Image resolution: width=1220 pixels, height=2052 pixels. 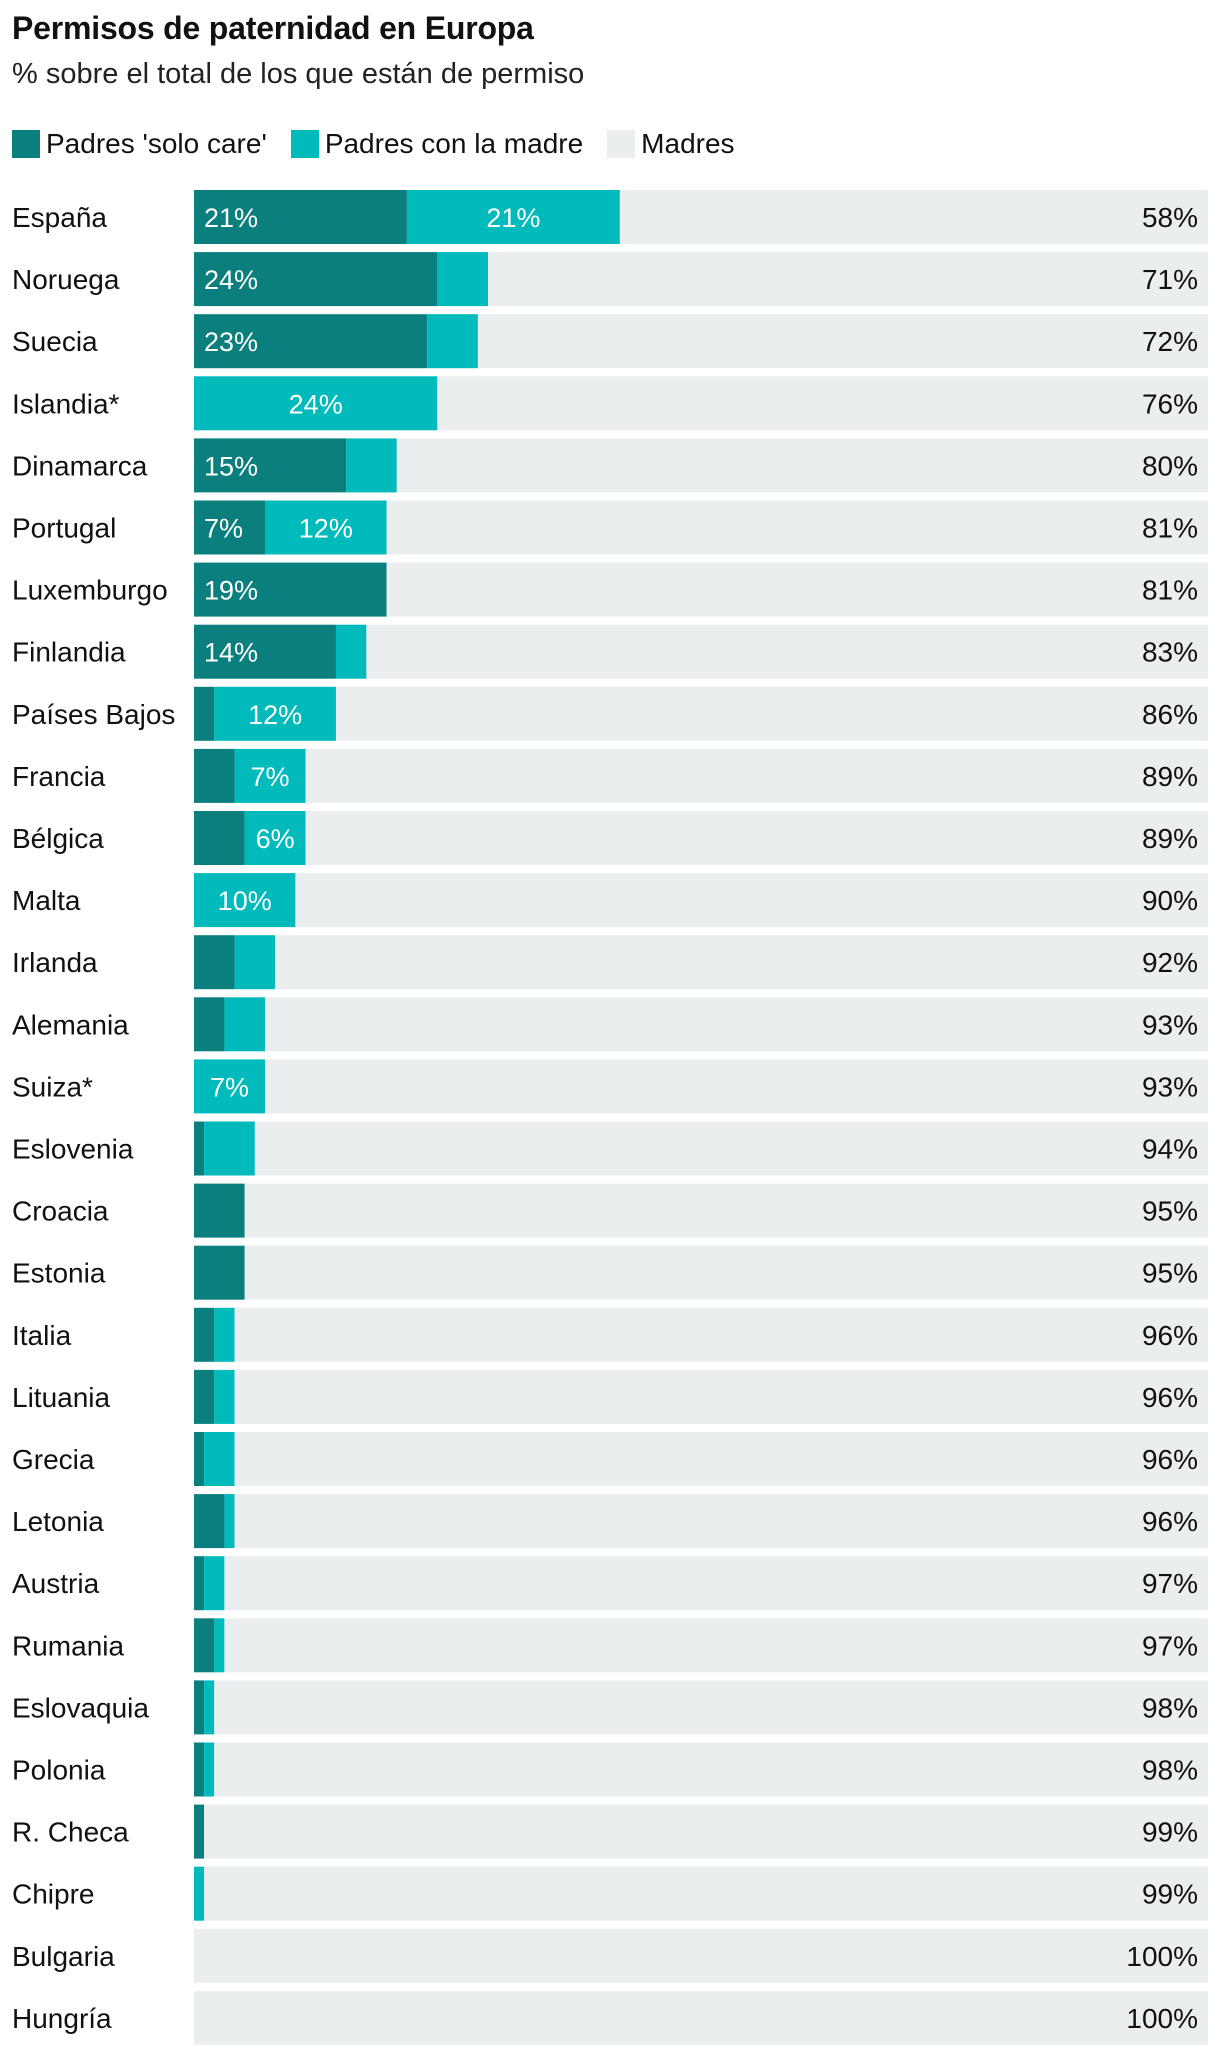 I want to click on bar-con-madre-letonia, so click(x=229, y=1521).